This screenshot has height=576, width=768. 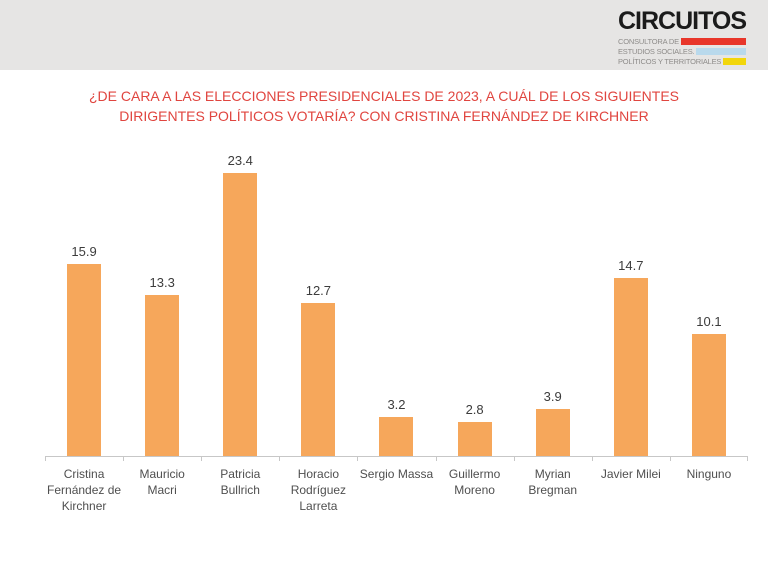 I want to click on value-label: 15.9, so click(x=84, y=251).